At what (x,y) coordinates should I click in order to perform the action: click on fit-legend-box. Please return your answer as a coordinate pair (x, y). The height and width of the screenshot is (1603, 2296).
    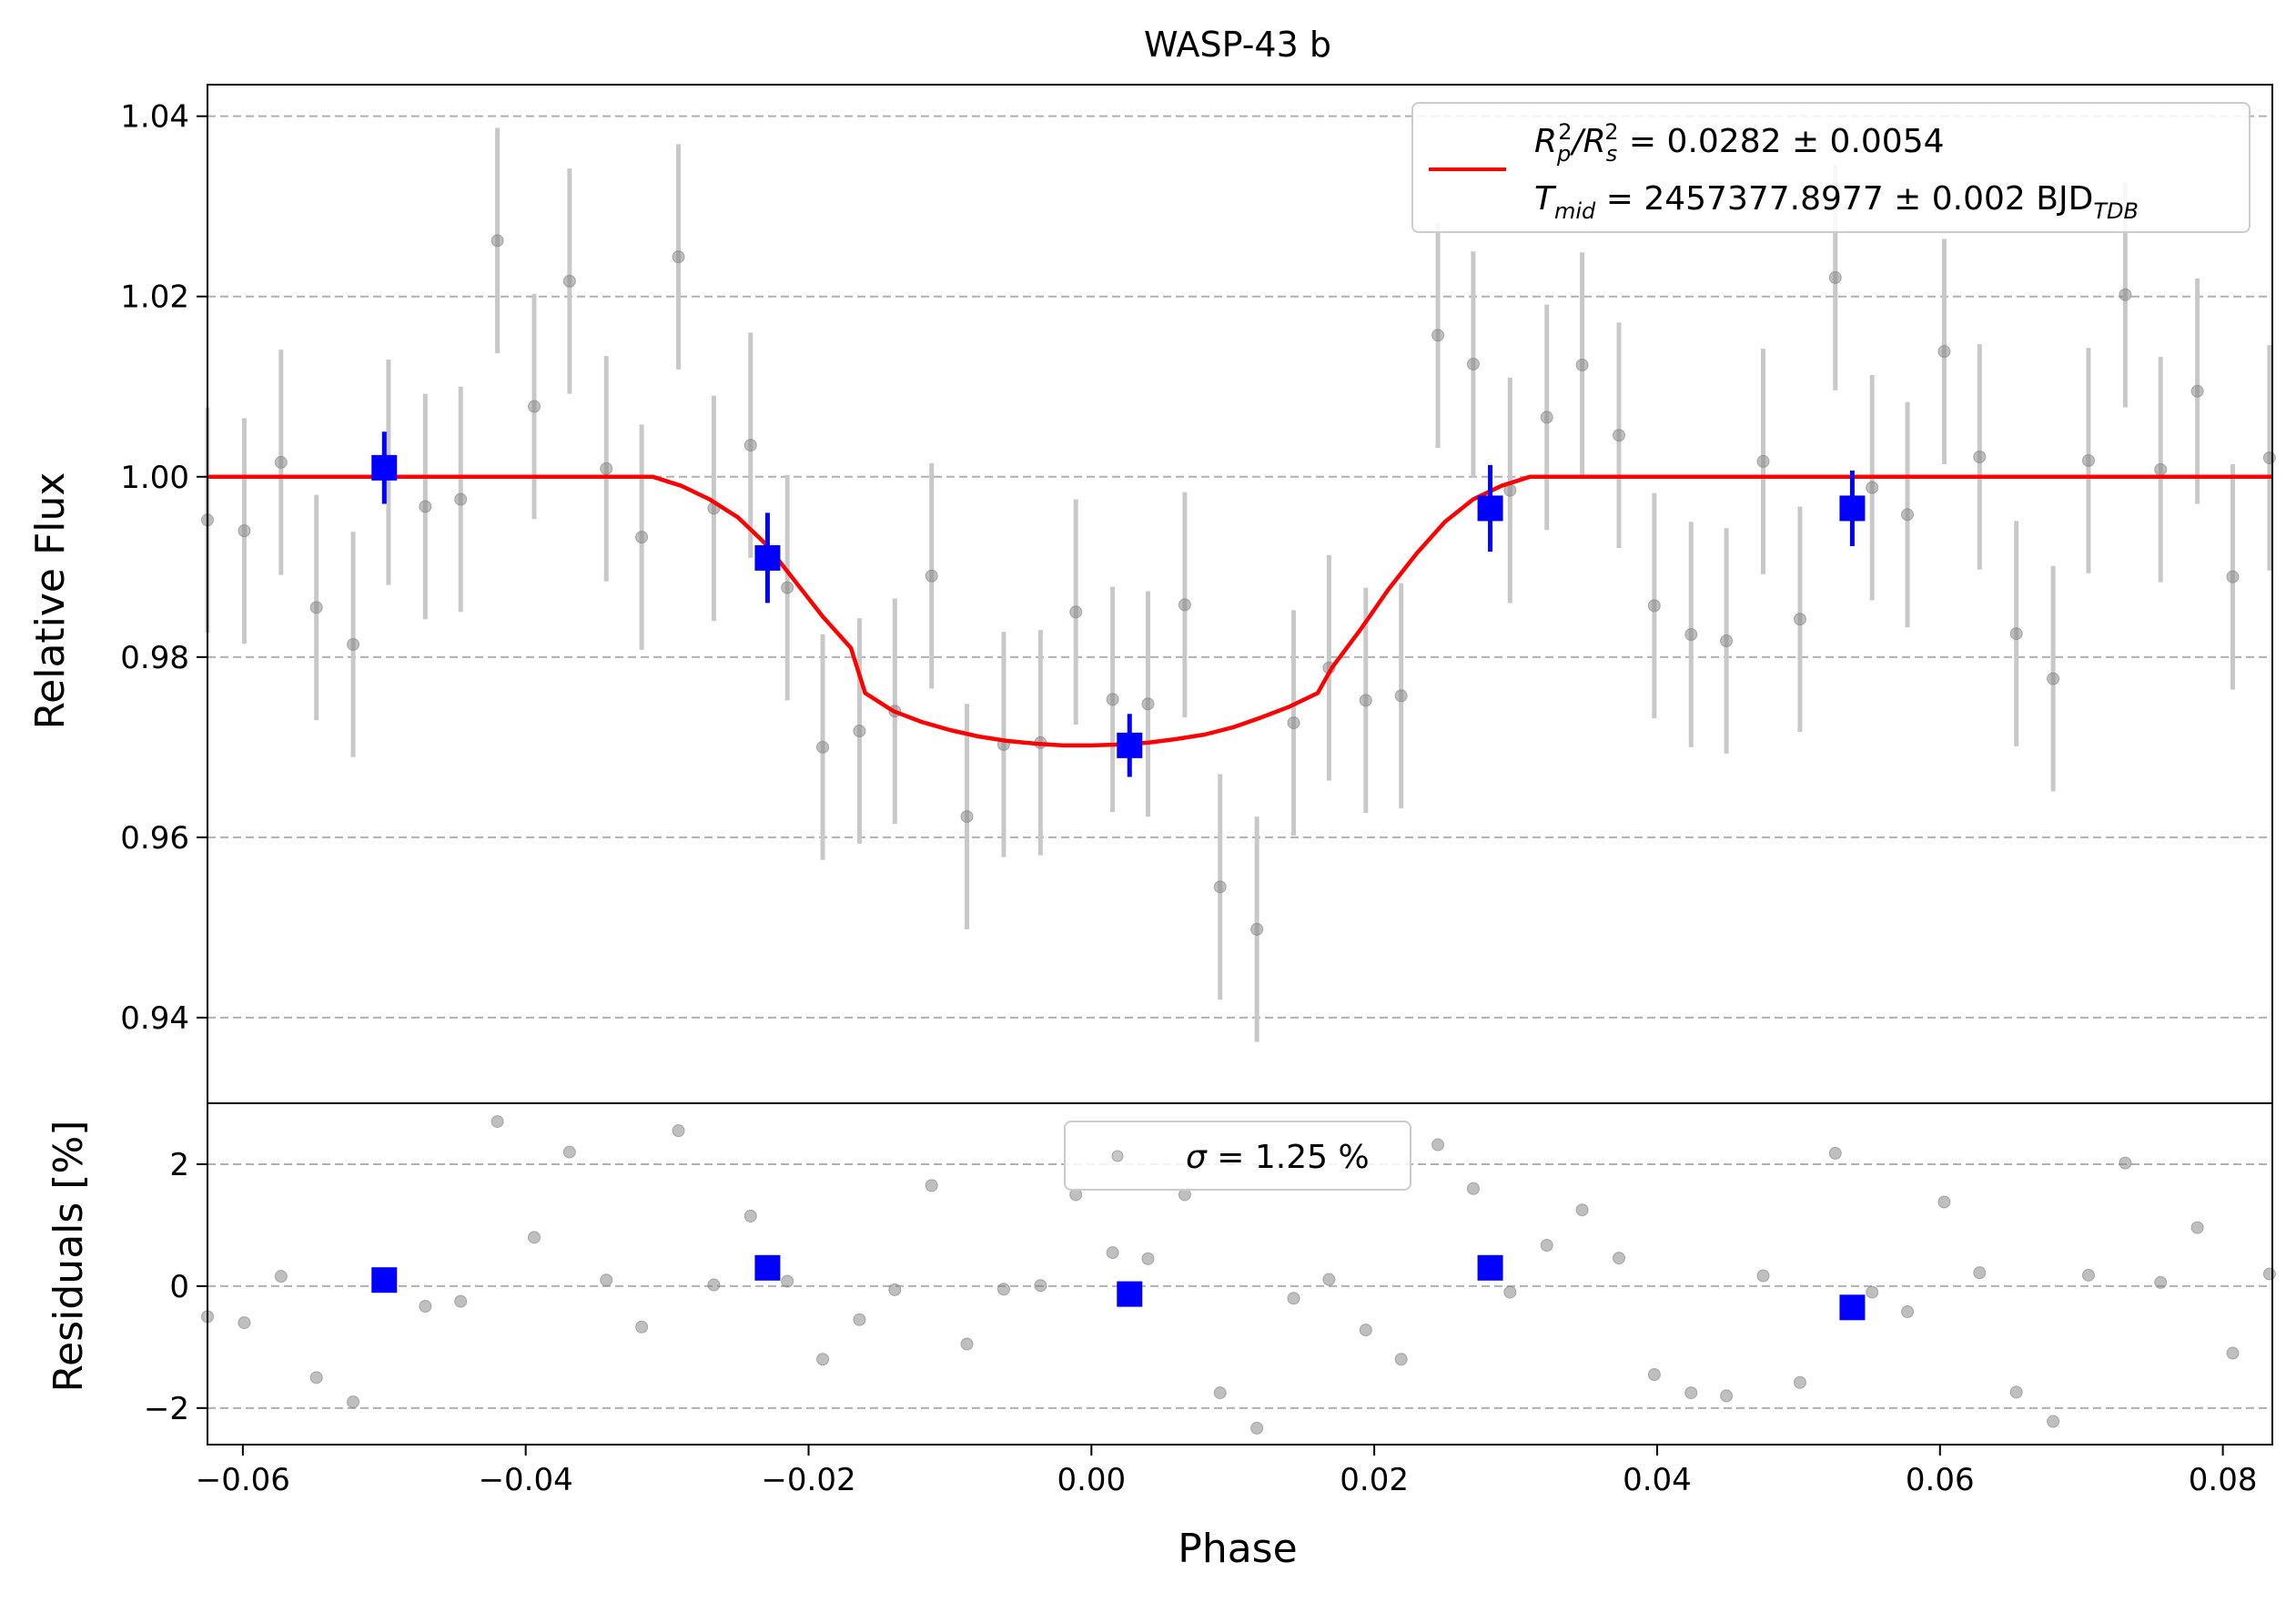
    Looking at the image, I should click on (1830, 167).